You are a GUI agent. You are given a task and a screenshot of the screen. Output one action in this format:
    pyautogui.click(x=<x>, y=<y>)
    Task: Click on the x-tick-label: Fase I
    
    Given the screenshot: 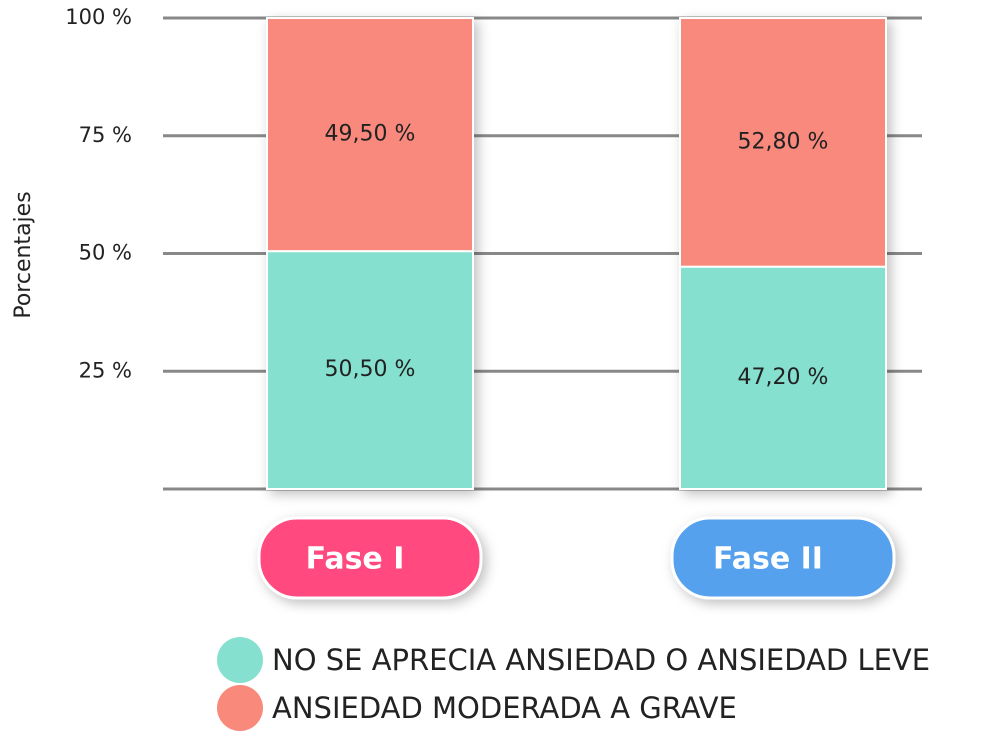 What is the action you would take?
    pyautogui.click(x=355, y=559)
    